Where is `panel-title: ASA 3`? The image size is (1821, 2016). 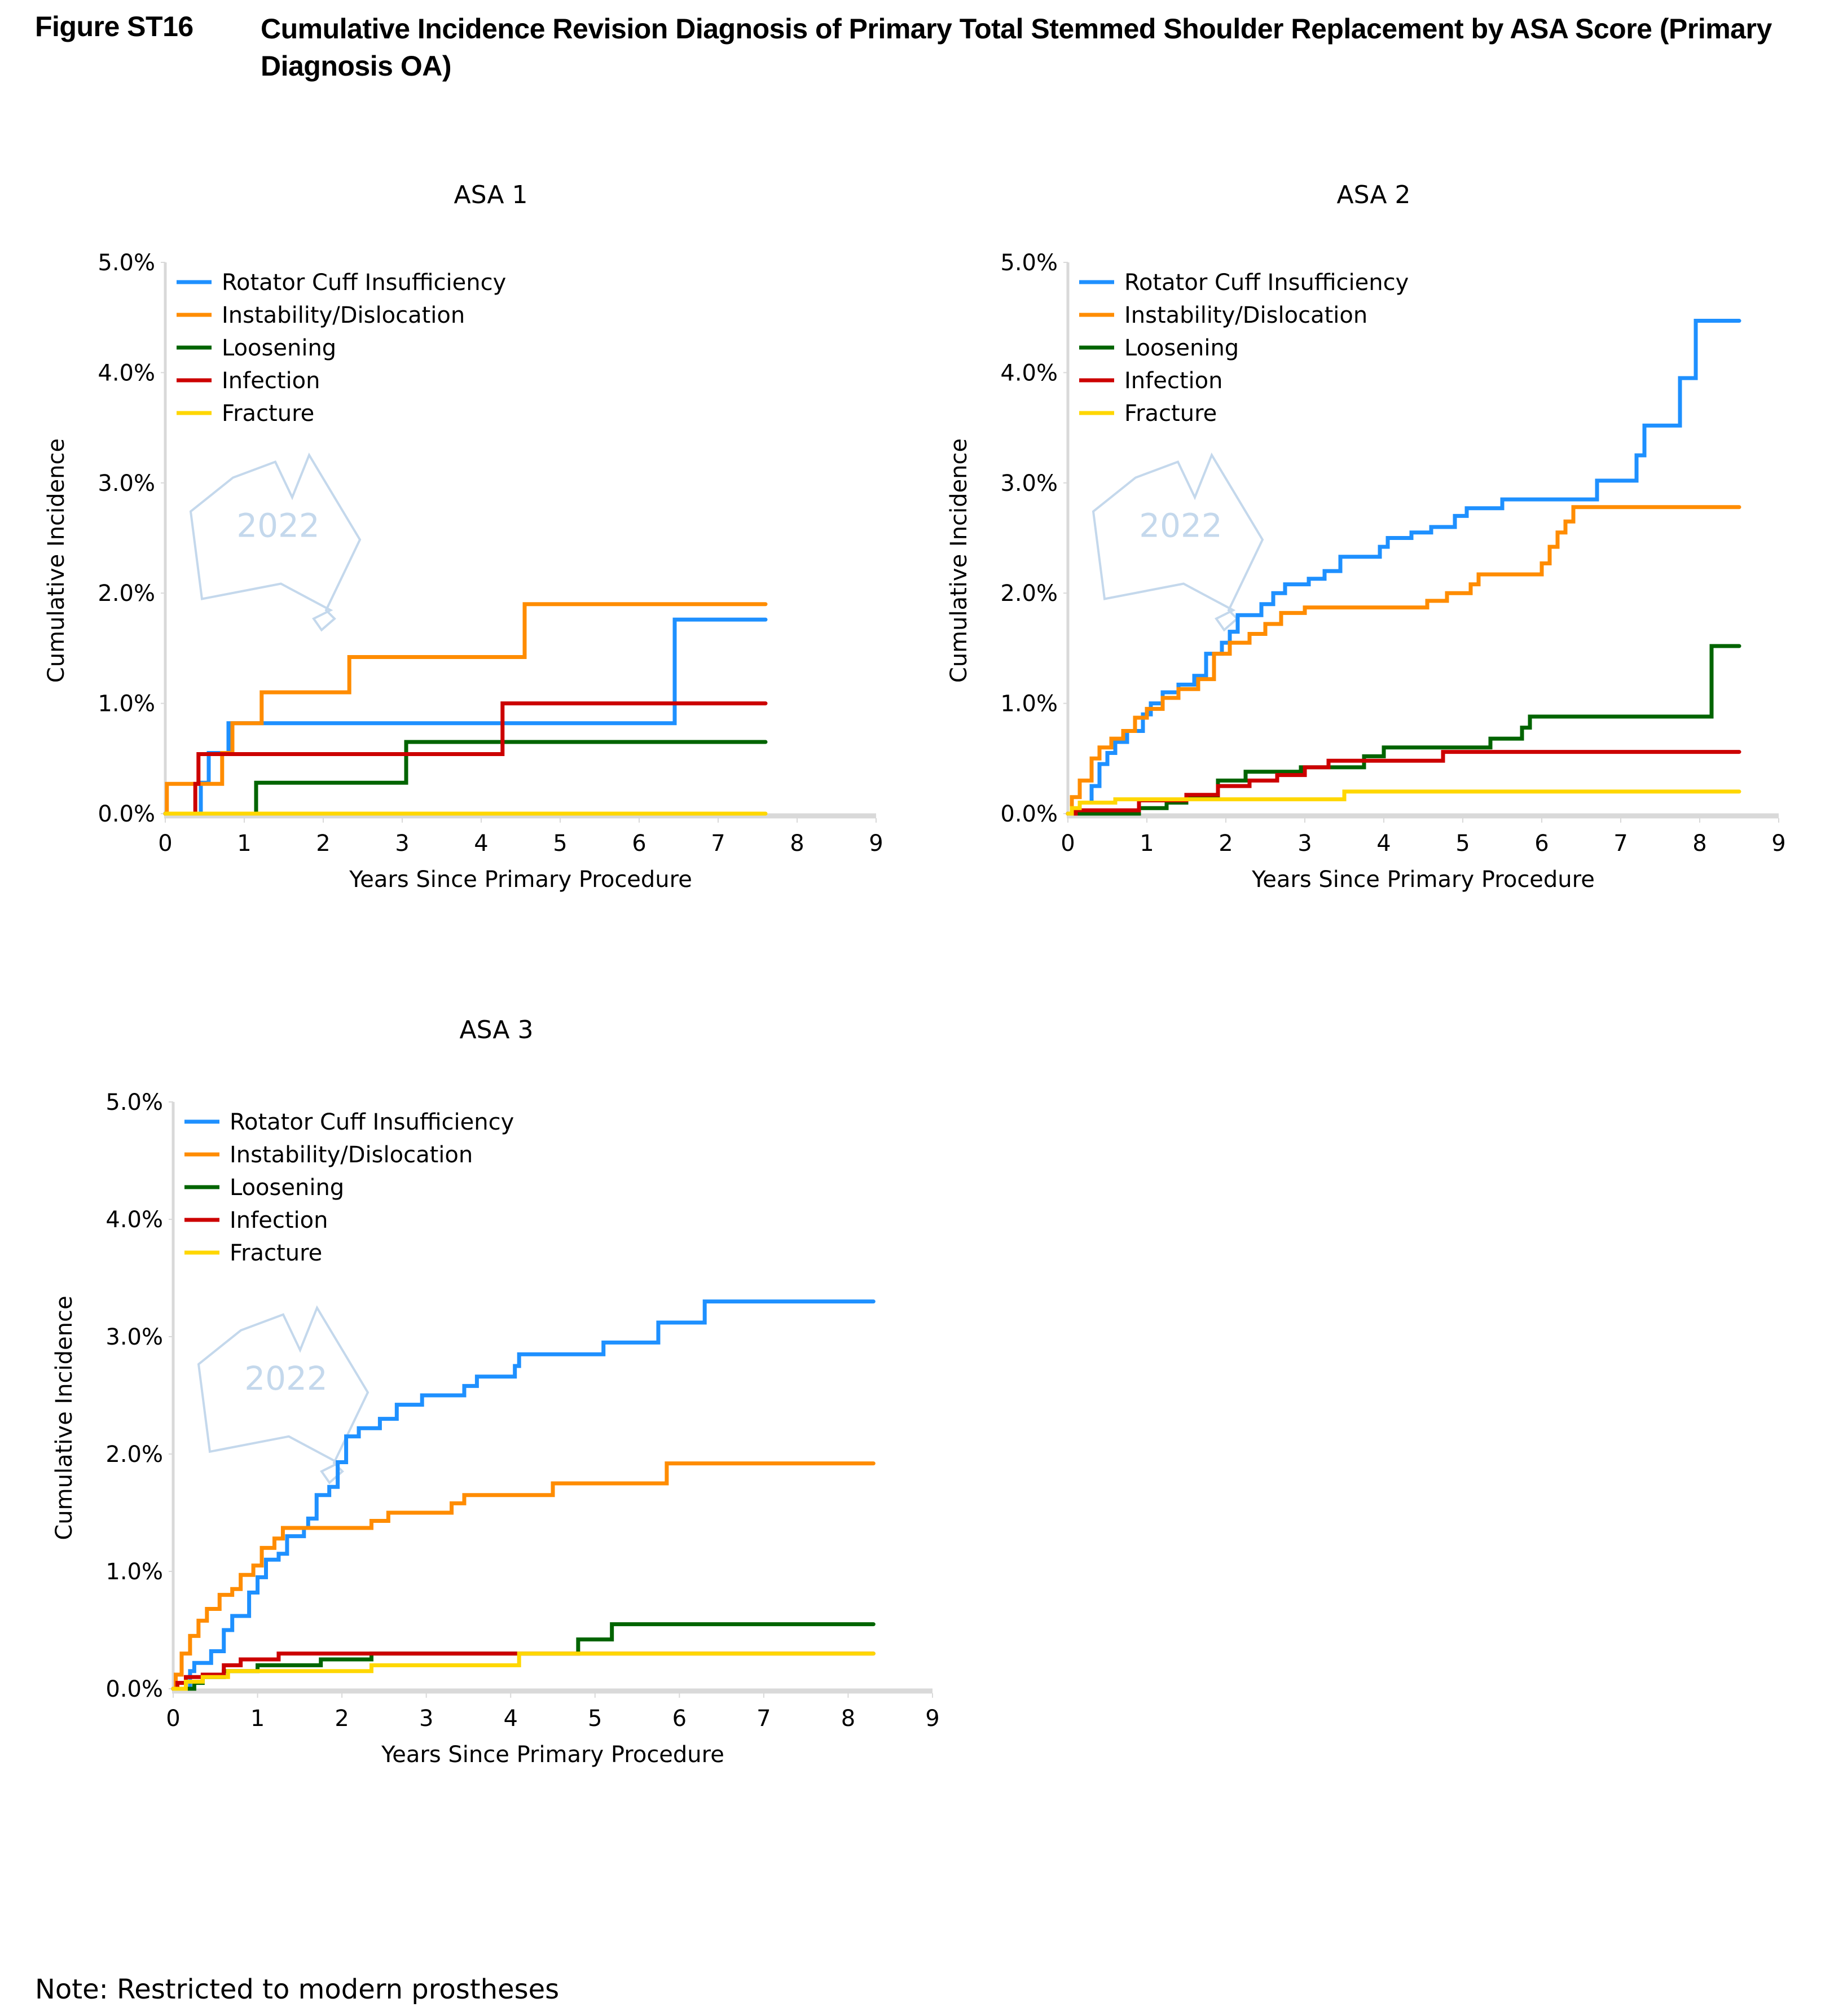 panel-title: ASA 3 is located at coordinates (497, 1030).